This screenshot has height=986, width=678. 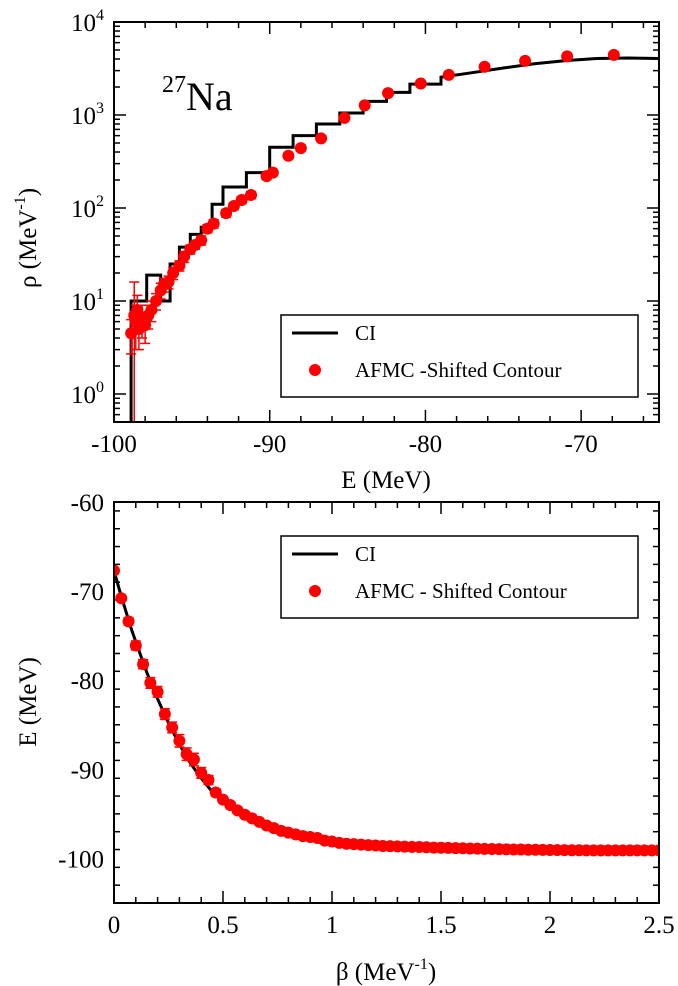 I want to click on top-legend-afmc-swatch, so click(x=315, y=370).